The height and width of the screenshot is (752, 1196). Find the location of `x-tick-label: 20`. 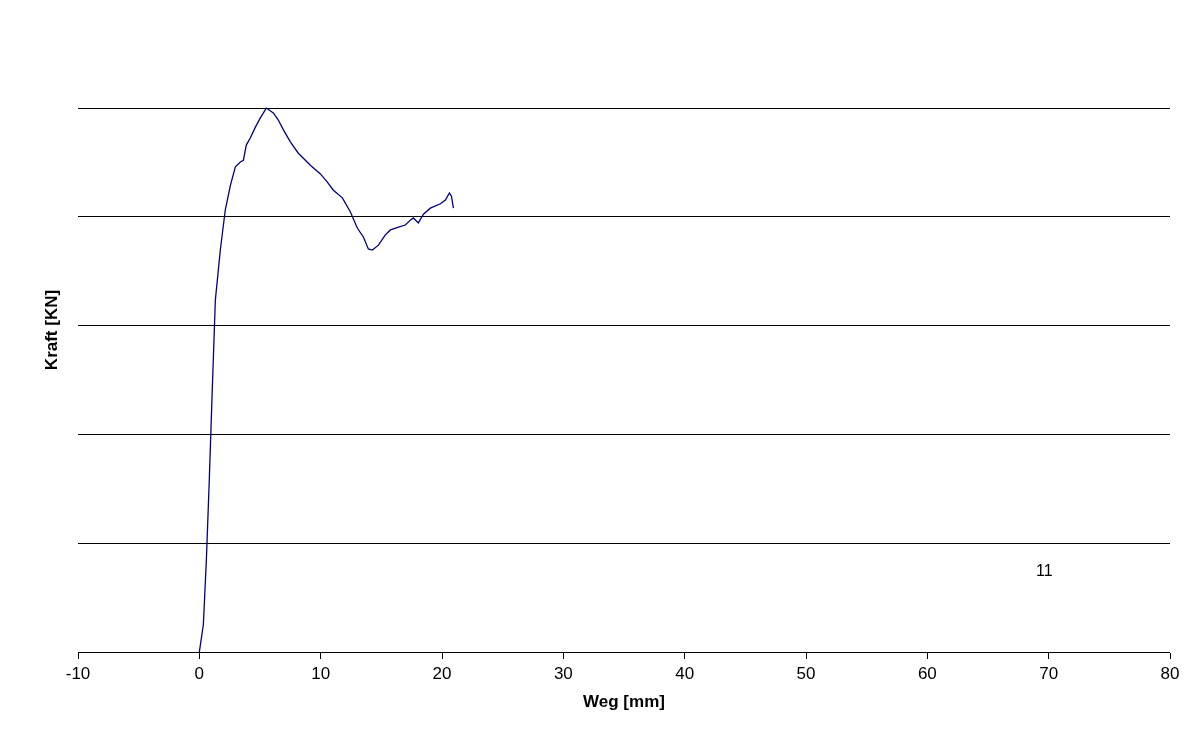

x-tick-label: 20 is located at coordinates (442, 674).